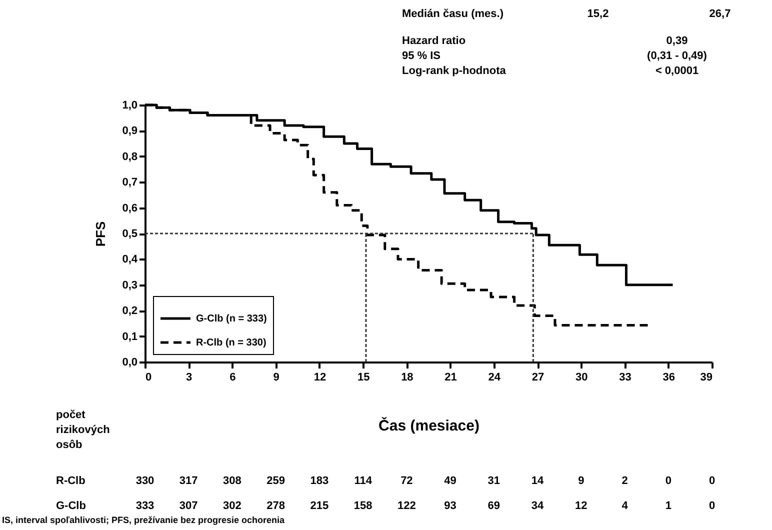 This screenshot has height=530, width=772. Describe the element at coordinates (320, 378) in the screenshot. I see `x-tick-label: 12` at that location.